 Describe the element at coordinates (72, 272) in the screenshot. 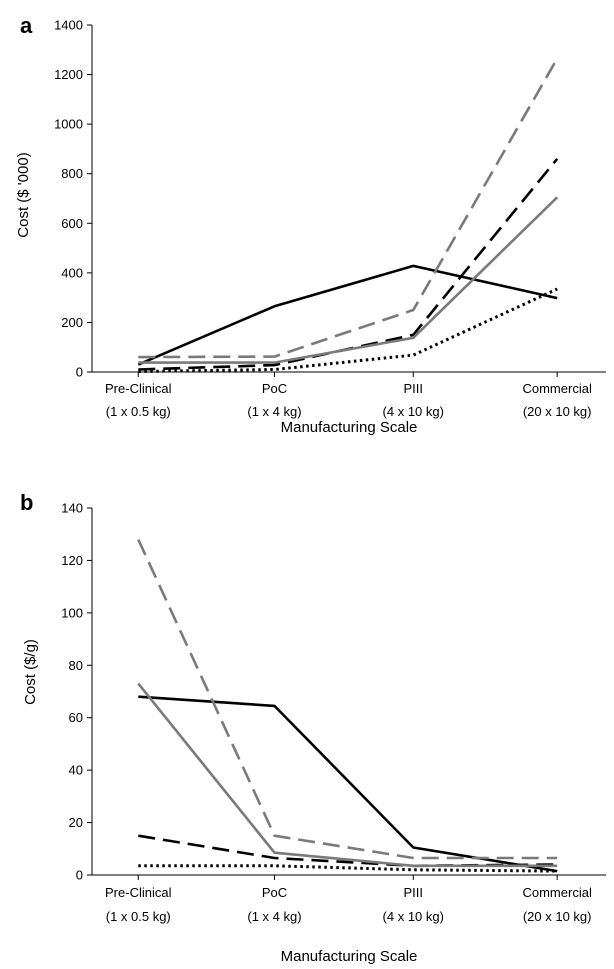

I see `y-tick-label: 400` at that location.